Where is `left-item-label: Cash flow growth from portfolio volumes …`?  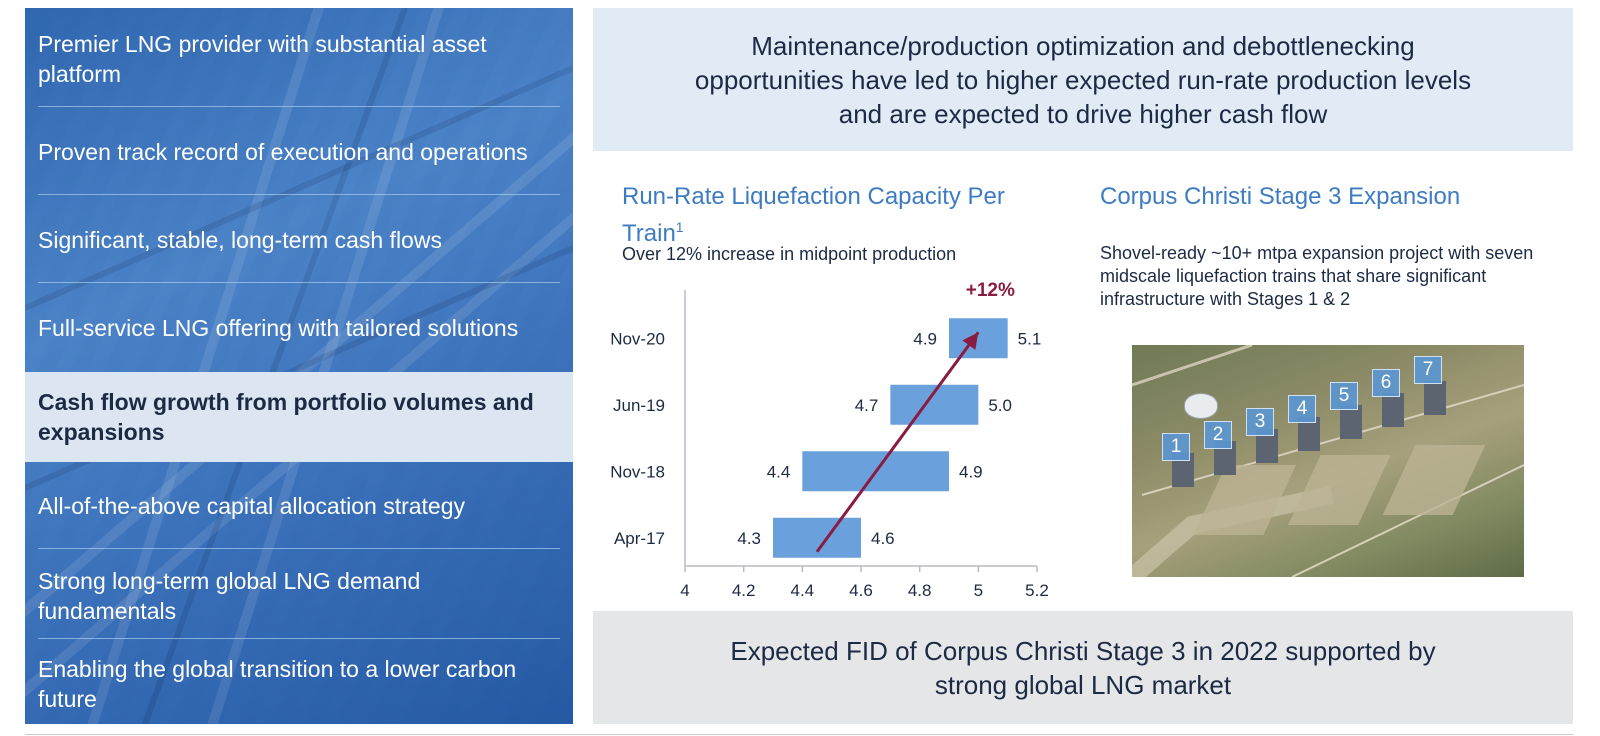 left-item-label: Cash flow growth from portfolio volumes … is located at coordinates (286, 417).